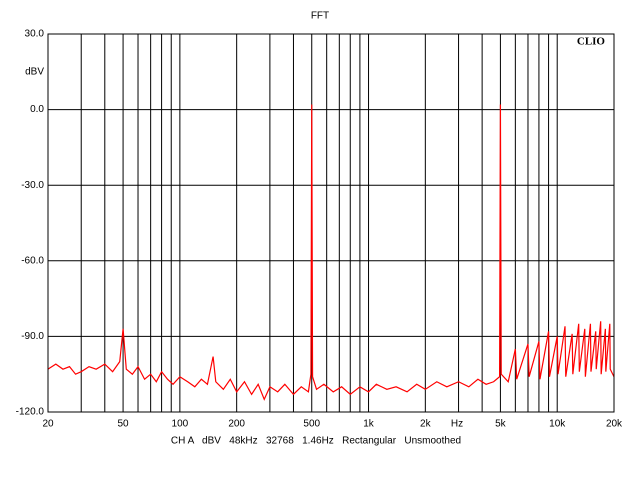 This screenshot has height=480, width=640. I want to click on x-tick-label: 20k, so click(614, 424).